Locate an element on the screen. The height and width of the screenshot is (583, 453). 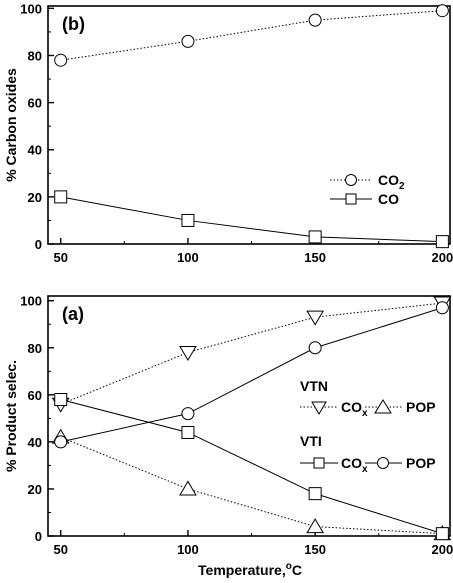
panel-a-series-vtn-cox-line is located at coordinates (251, 353).